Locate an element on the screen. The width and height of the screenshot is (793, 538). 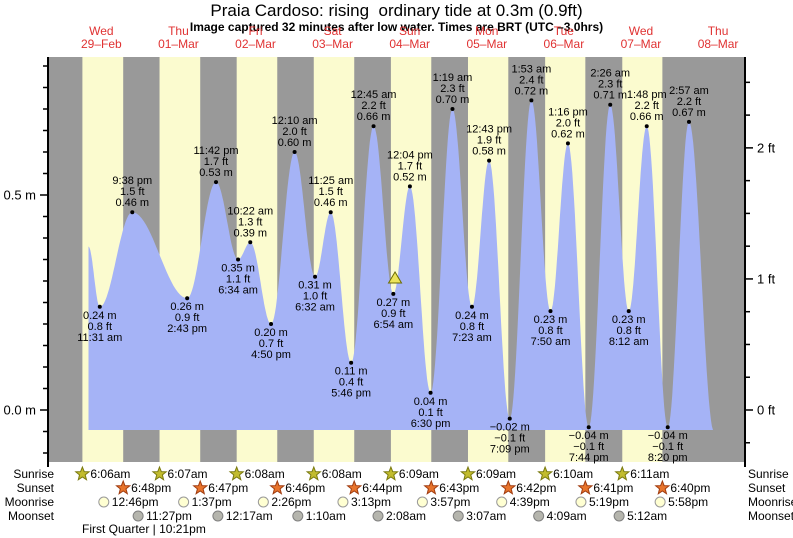
day-date: 02–Mar is located at coordinates (255, 44).